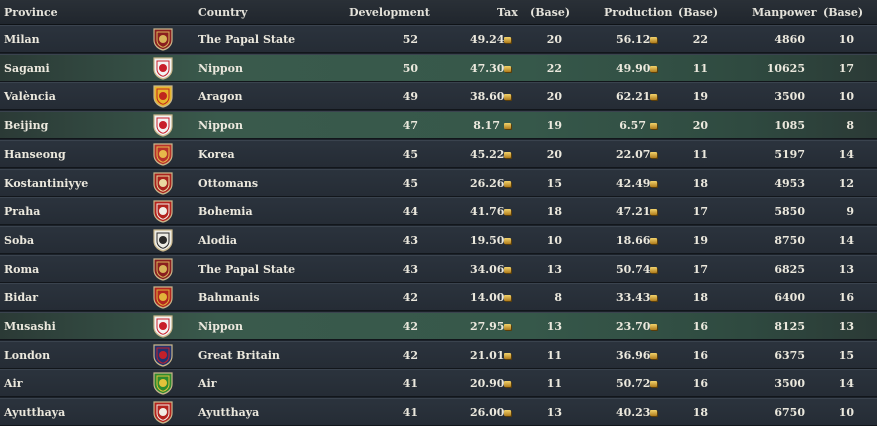 The image size is (877, 426). Describe the element at coordinates (438, 383) in the screenshot. I see `table-row: Air Air 41 20.90 11 50.72 16 3500 14` at that location.